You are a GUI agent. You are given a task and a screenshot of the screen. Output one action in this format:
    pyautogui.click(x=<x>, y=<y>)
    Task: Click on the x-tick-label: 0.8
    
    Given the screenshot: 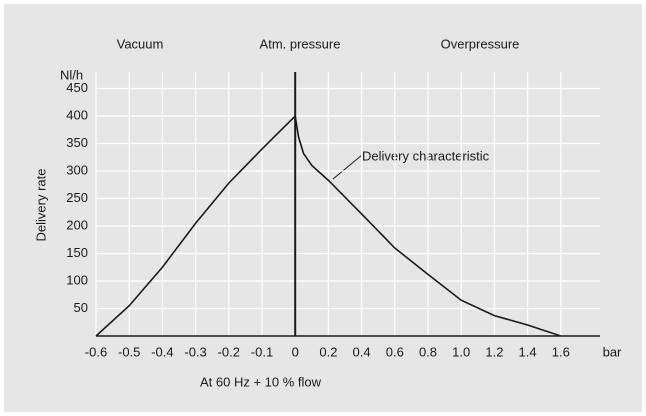 What is the action you would take?
    pyautogui.click(x=428, y=351)
    